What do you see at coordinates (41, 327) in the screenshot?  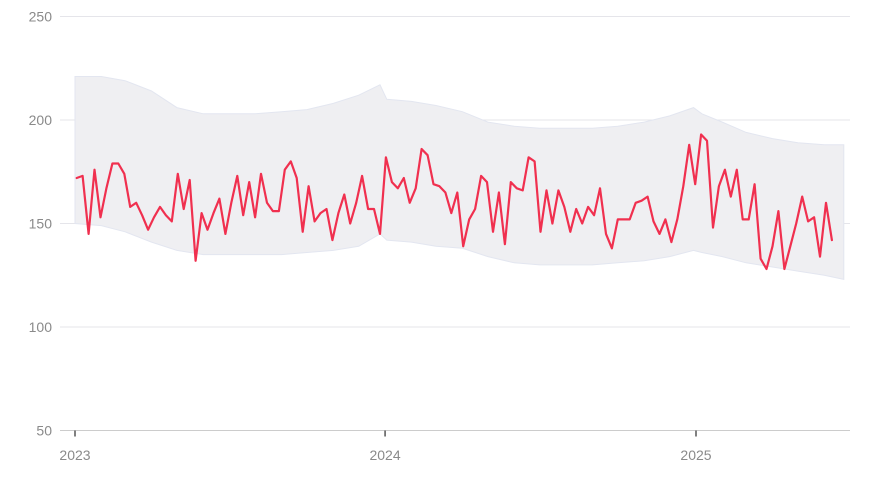 I see `y-tick-label-100: 100` at bounding box center [41, 327].